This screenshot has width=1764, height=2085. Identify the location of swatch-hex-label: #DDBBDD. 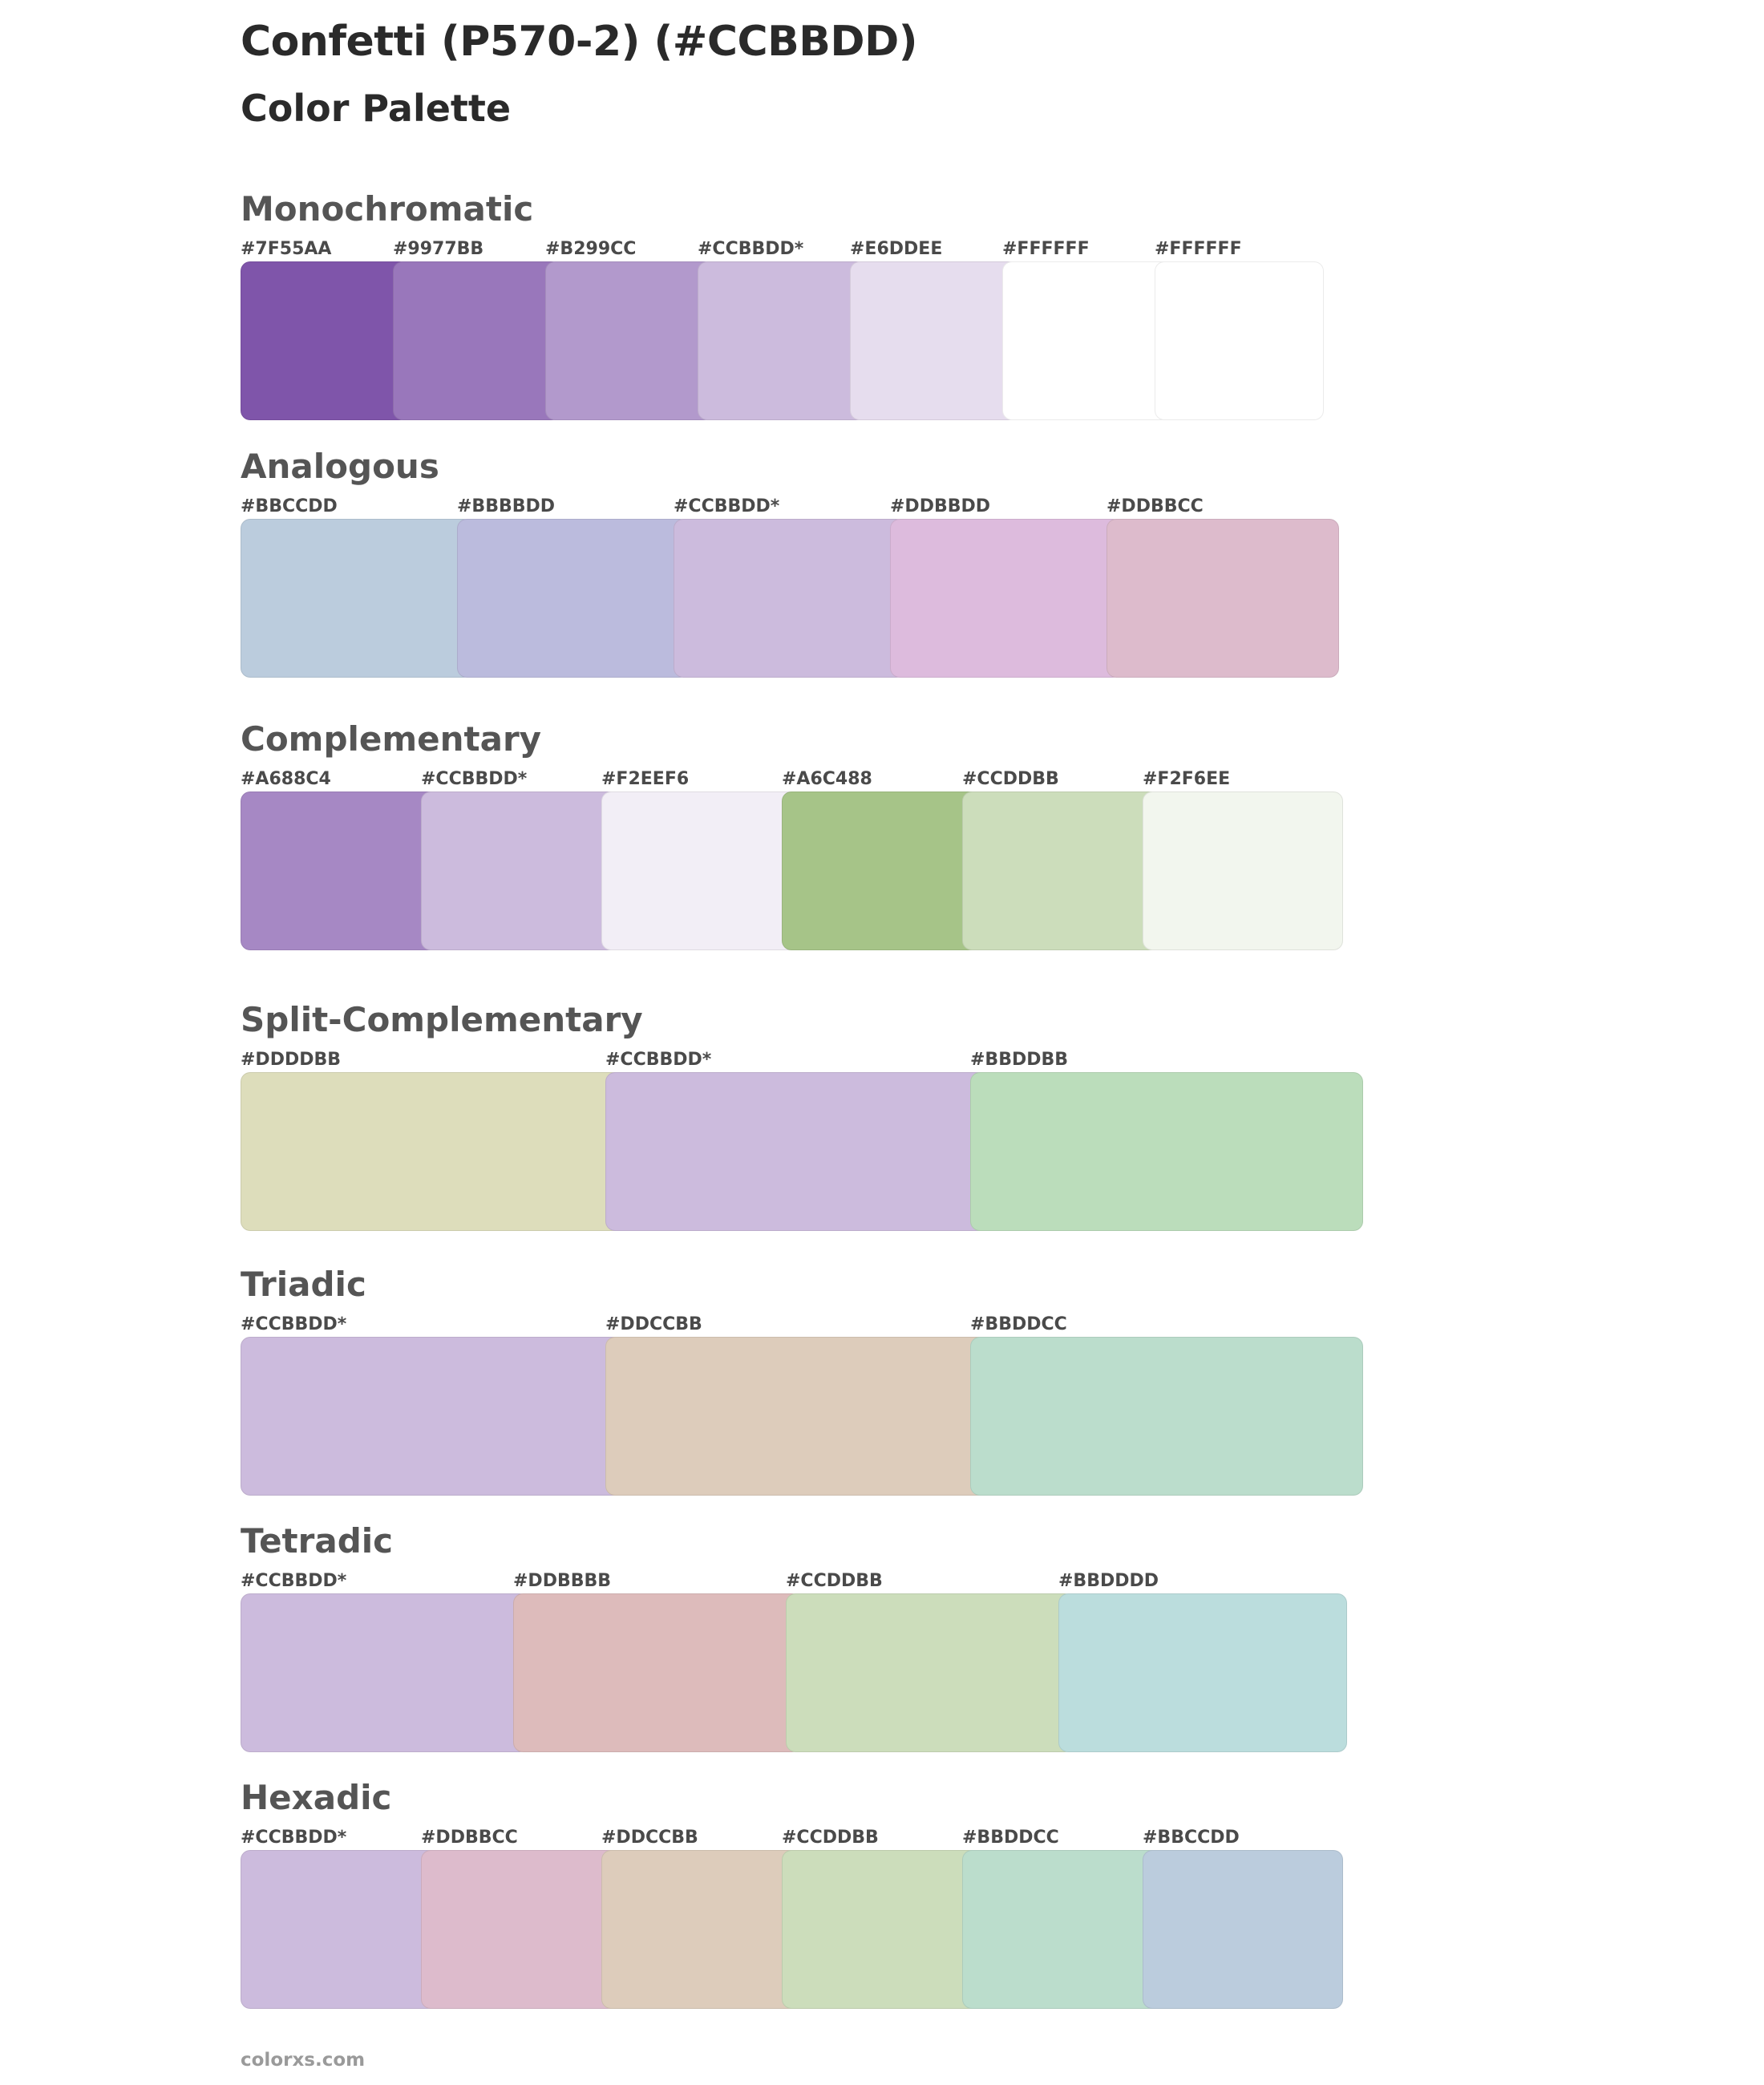
(940, 506).